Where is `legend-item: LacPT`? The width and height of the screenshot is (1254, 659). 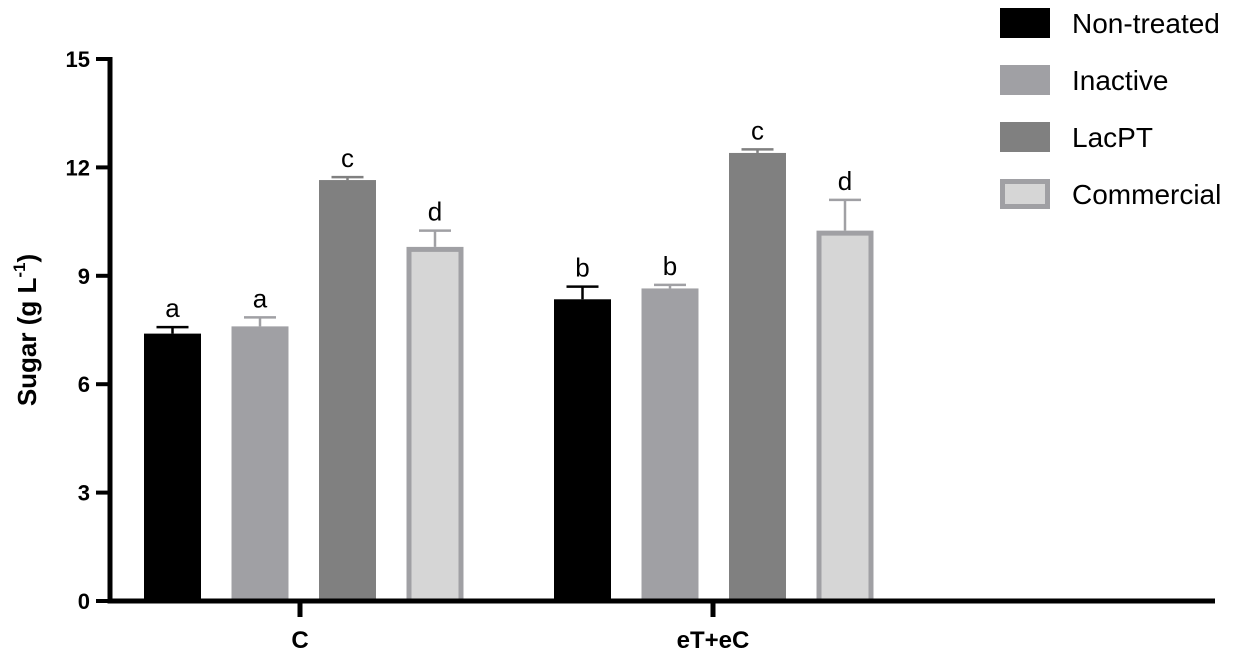 legend-item: LacPT is located at coordinates (1076, 137).